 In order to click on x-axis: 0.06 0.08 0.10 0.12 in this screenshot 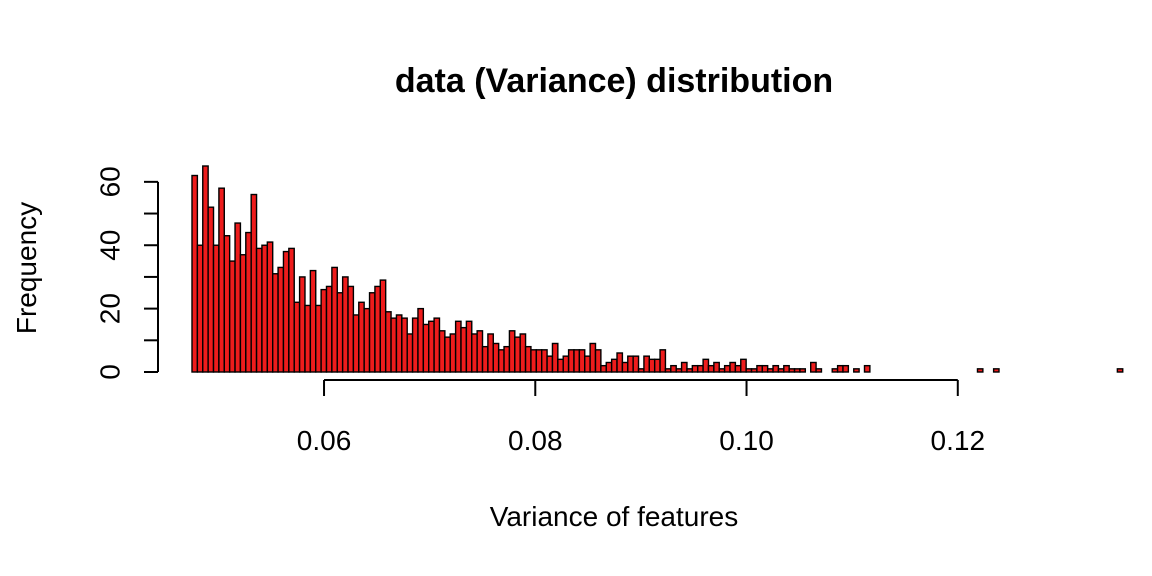, I will do `click(641, 417)`.